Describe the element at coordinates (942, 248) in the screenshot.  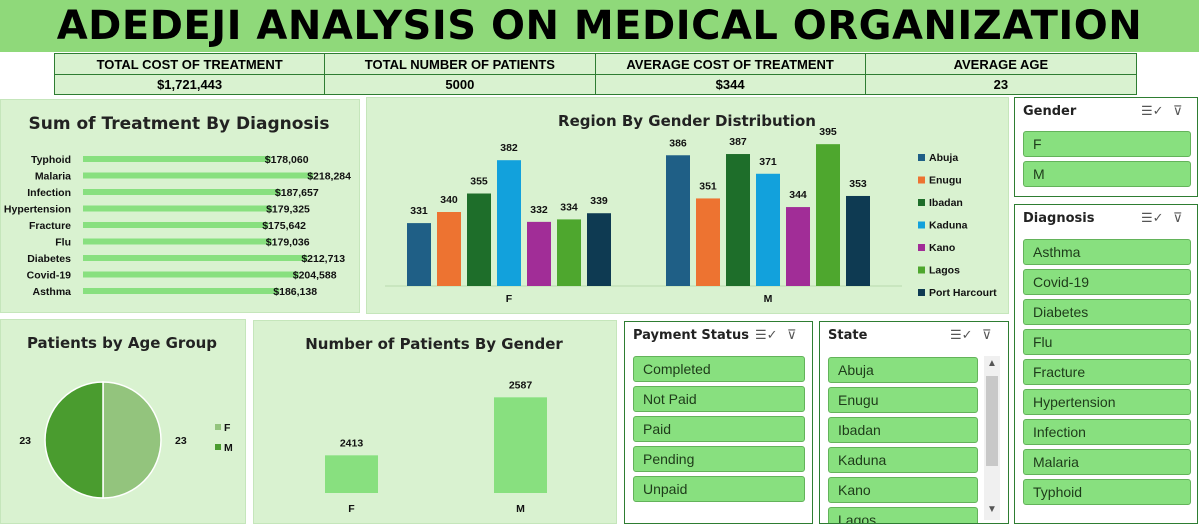
I see `legend-label: Kano` at that location.